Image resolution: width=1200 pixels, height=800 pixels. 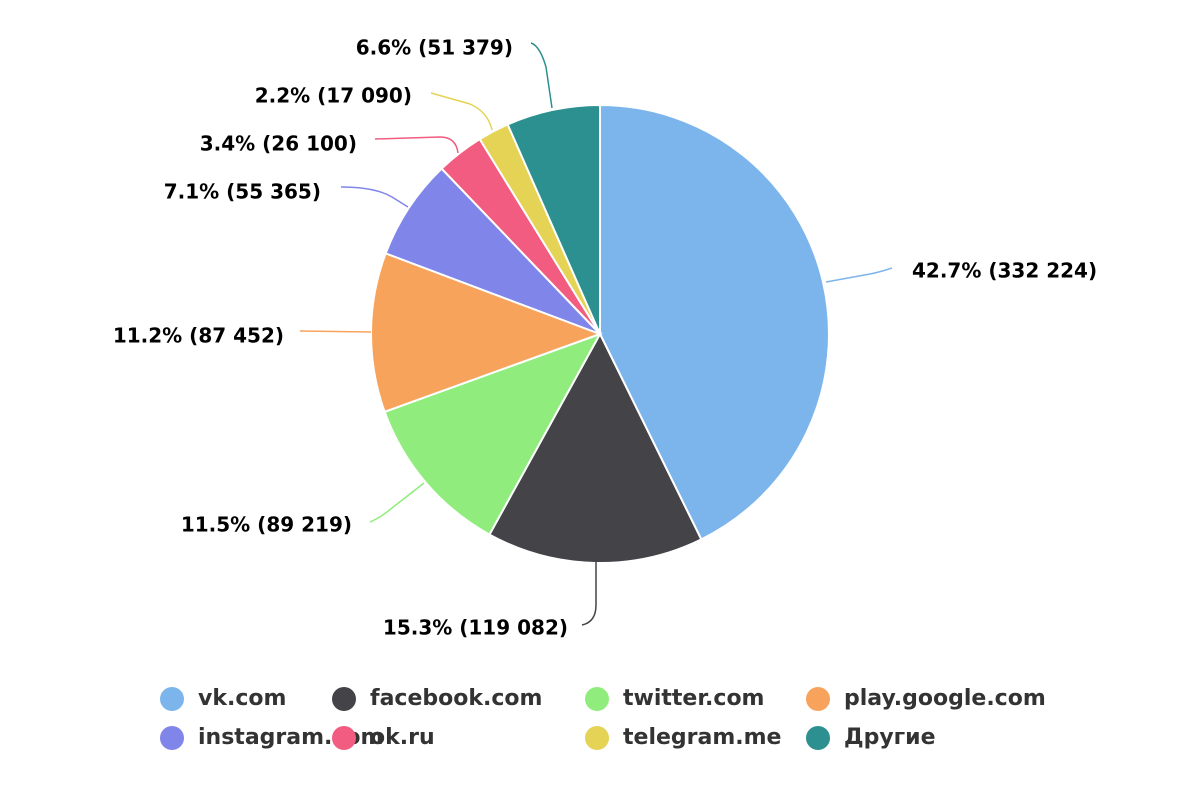 I want to click on label-connector-instagram-com, so click(x=374, y=197).